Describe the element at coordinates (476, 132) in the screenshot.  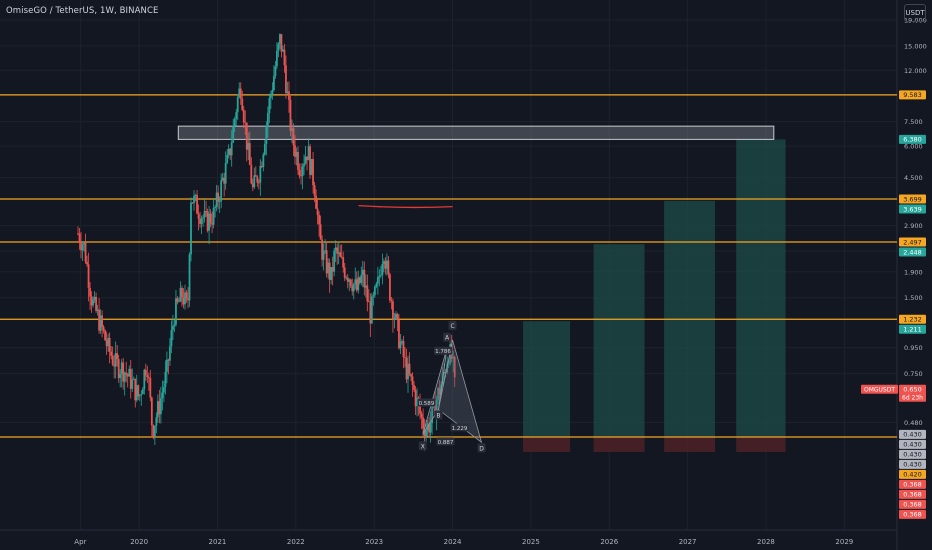
I see `resistance-zone` at that location.